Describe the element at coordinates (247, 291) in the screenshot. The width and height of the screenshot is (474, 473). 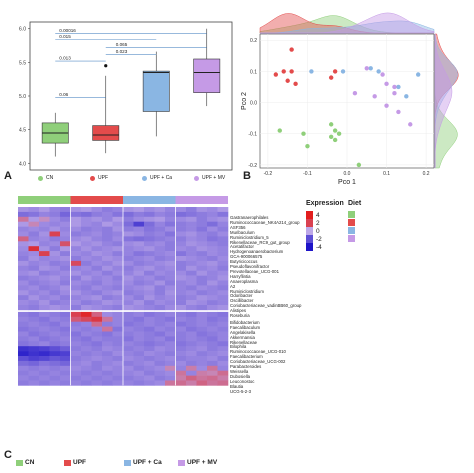
I see `heatmap-row-label: Ruminiclostridium` at that location.